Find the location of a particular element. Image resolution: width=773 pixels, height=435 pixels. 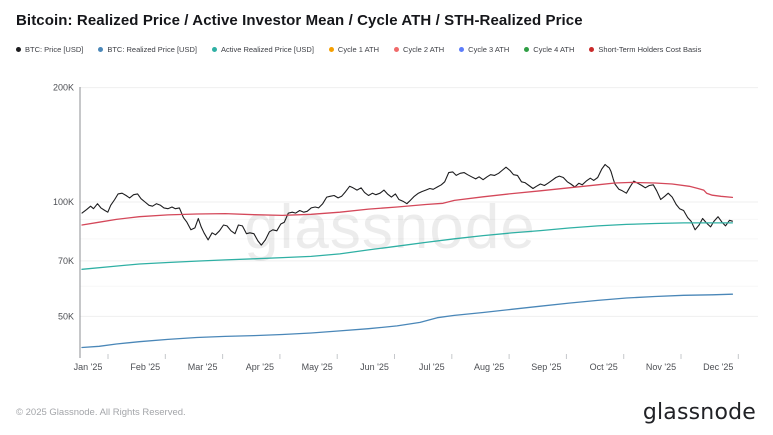

legend-item-cycle-1-ath: Cycle 1 ATH is located at coordinates (354, 49).